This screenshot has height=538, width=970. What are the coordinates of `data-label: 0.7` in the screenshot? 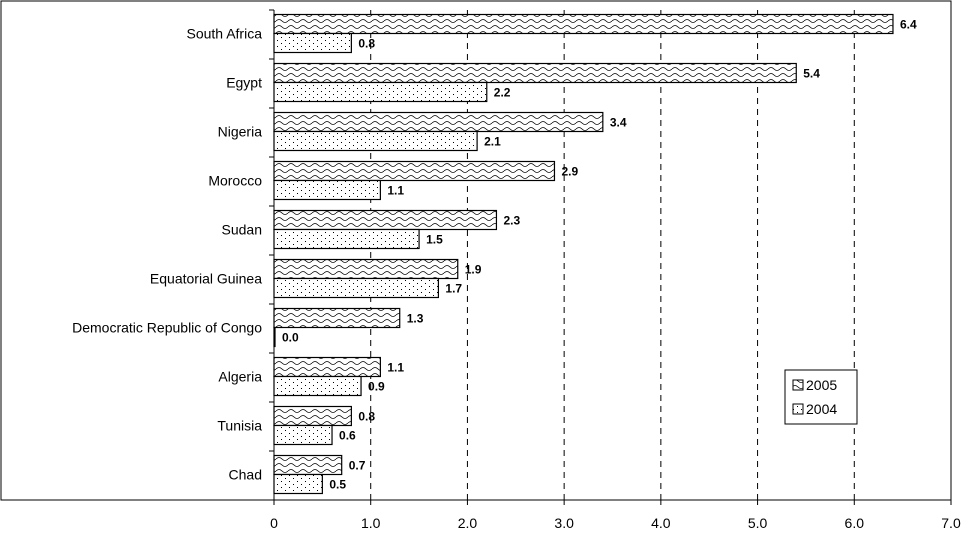 It's located at (357, 466).